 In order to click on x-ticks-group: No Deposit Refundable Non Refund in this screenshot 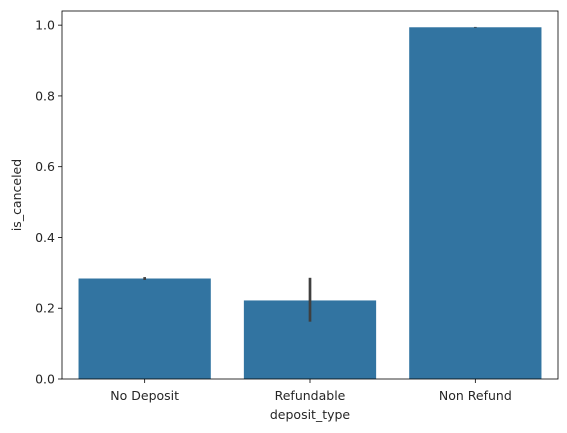, I will do `click(311, 391)`.